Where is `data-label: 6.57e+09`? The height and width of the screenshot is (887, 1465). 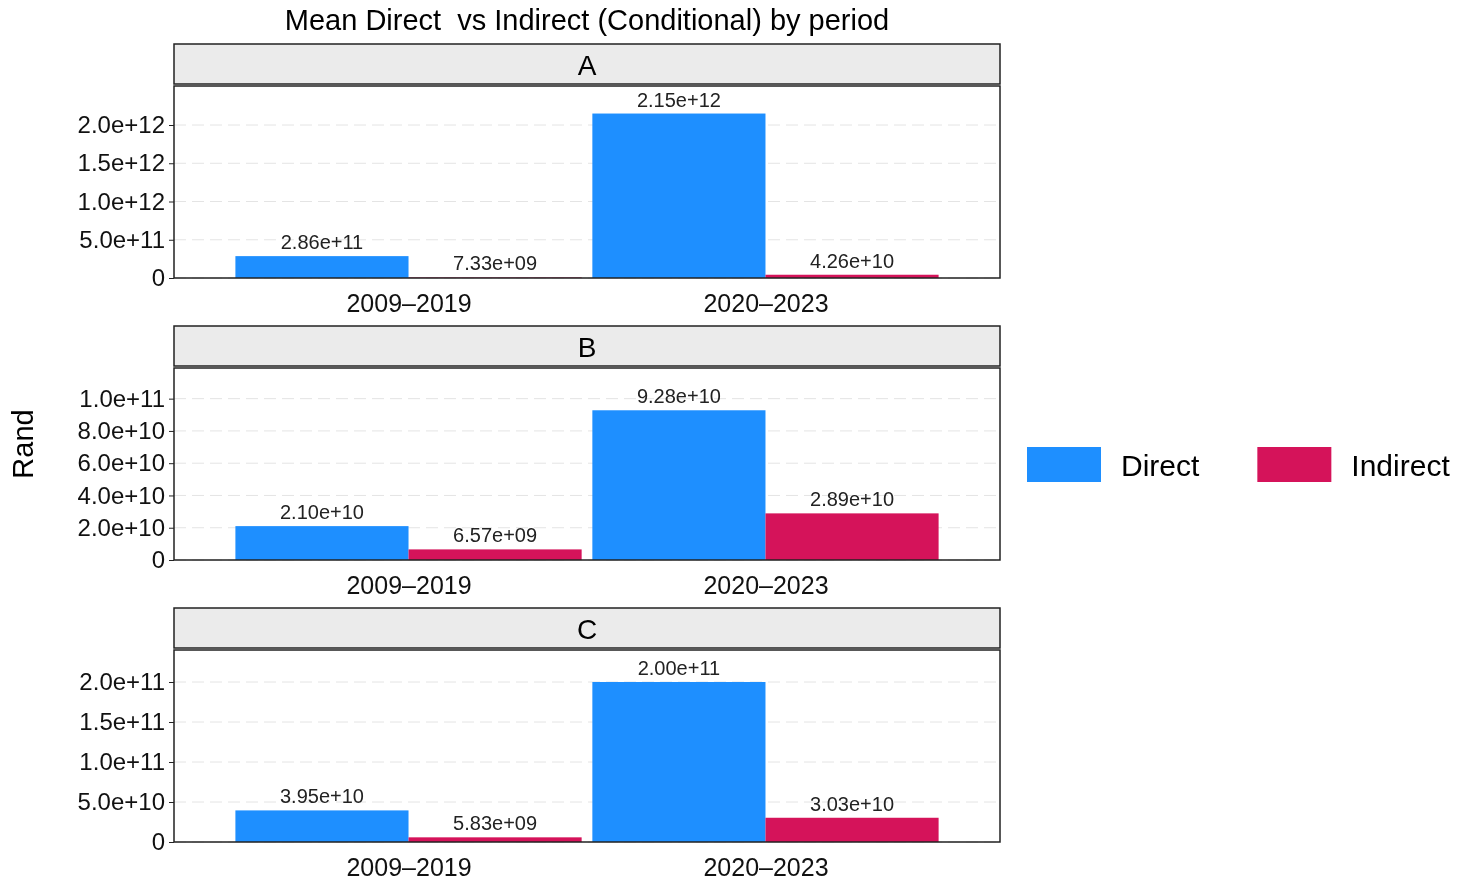
data-label: 6.57e+09 is located at coordinates (495, 535).